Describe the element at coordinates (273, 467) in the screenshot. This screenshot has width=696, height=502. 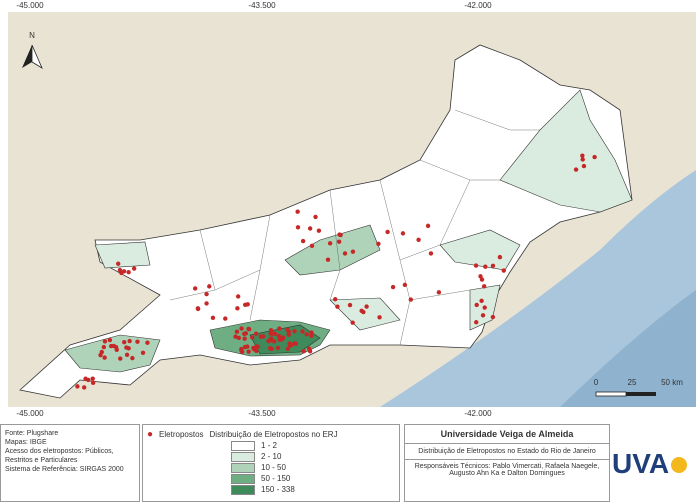
I see `legend-label: 10 - 50` at that location.